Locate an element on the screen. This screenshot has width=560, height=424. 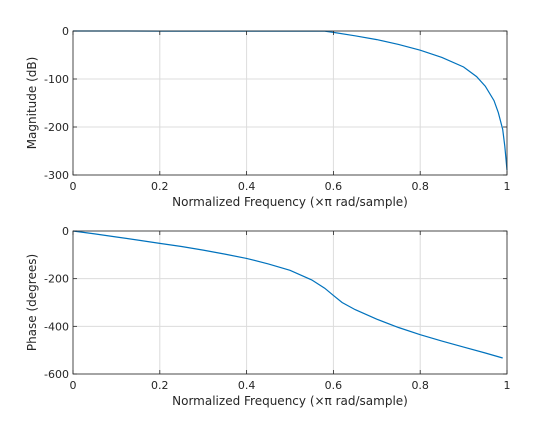
phase-y-tick-label-2: -400 is located at coordinates (56, 326).